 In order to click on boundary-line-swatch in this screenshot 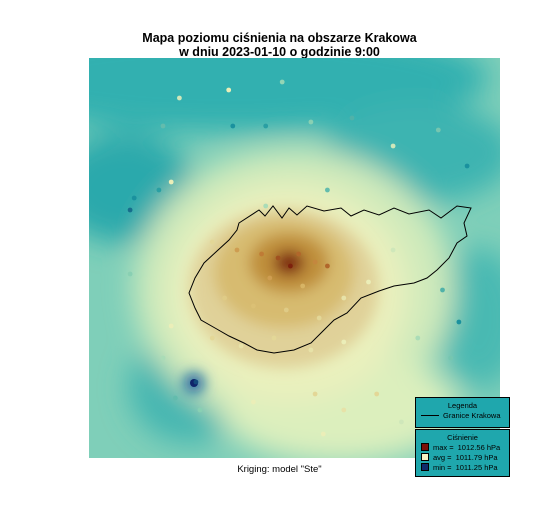, I will do `click(430, 415)`.